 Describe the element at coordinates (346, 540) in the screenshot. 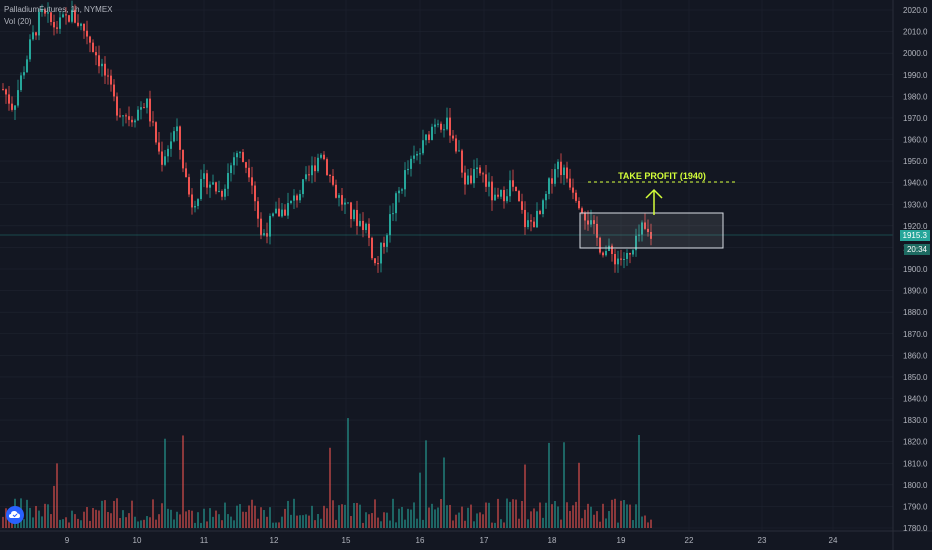

I see `time-tick: 15` at that location.